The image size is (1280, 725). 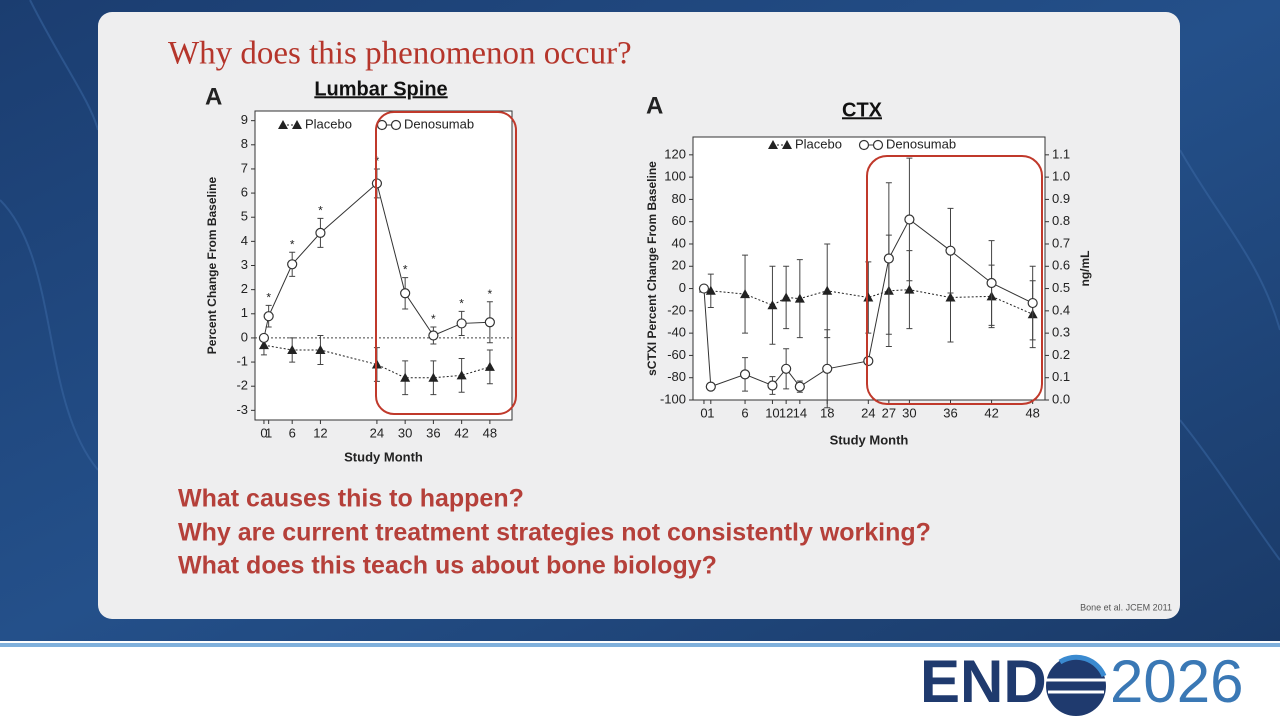 What do you see at coordinates (244, 264) in the screenshot?
I see `y-tick-label: 3` at bounding box center [244, 264].